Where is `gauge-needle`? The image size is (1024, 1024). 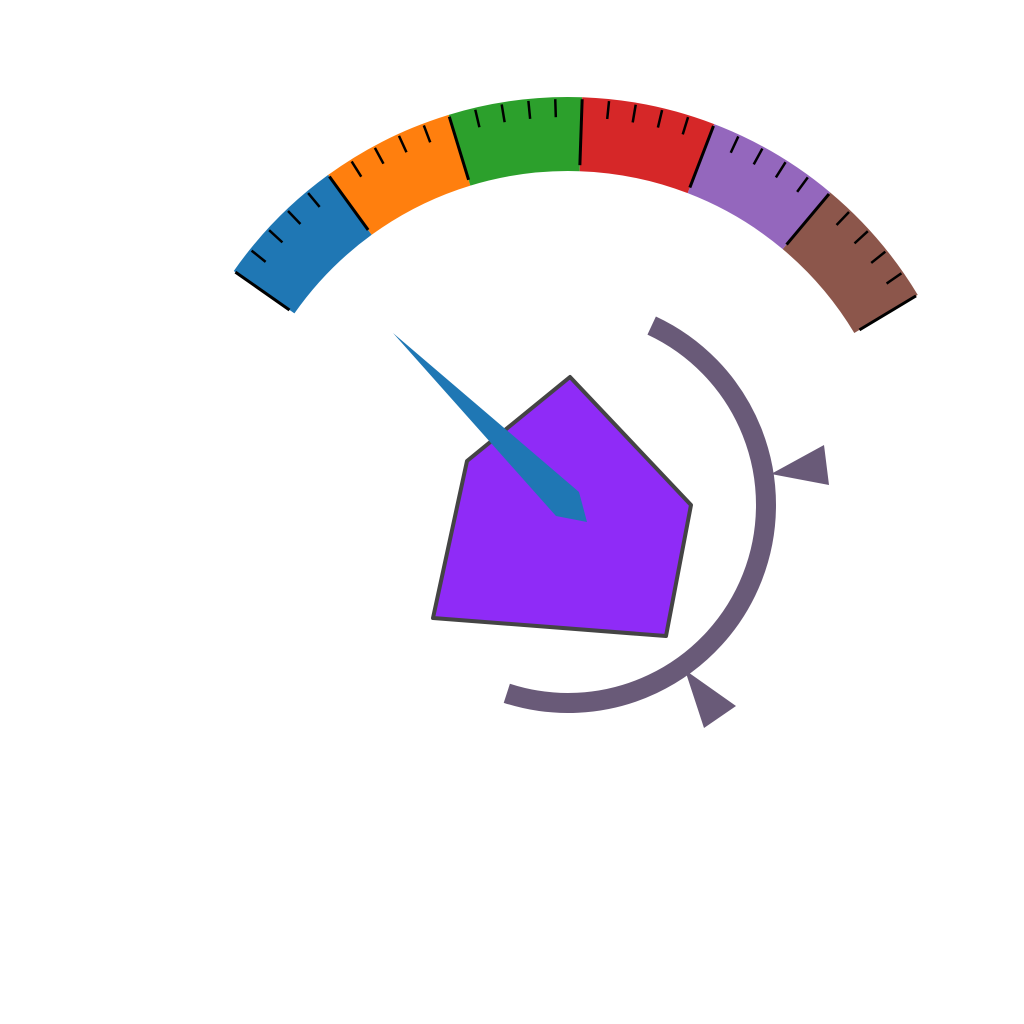
gauge-needle is located at coordinates (490, 427).